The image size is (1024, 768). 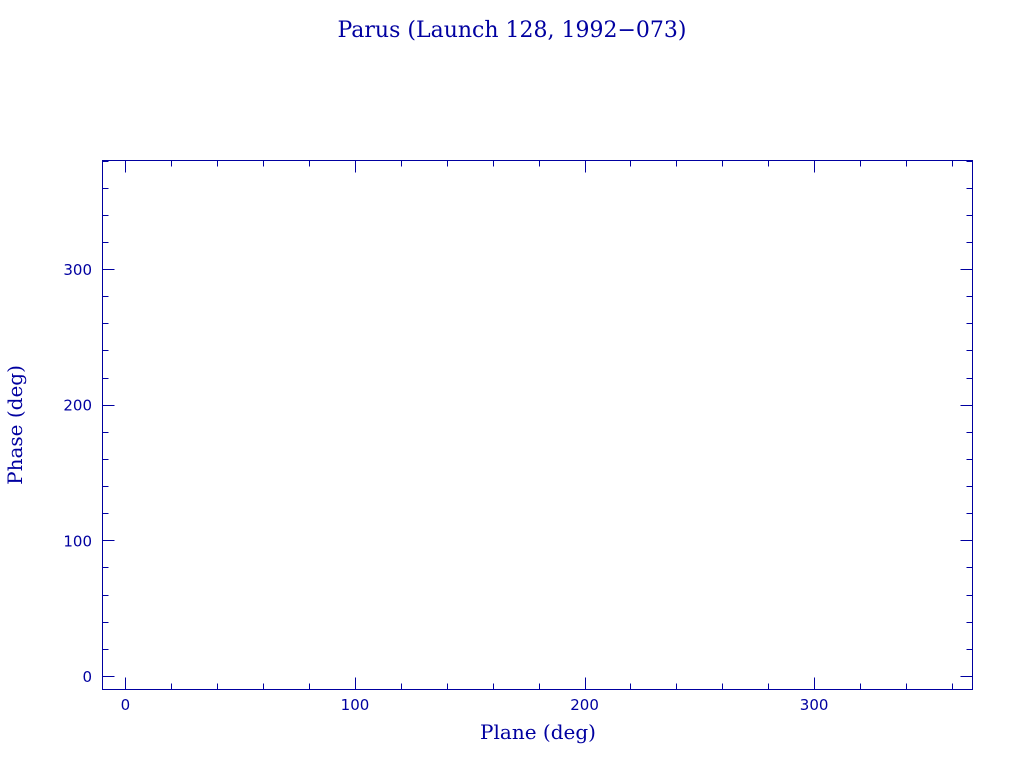 I want to click on y-tick-label: 300, so click(x=77, y=270).